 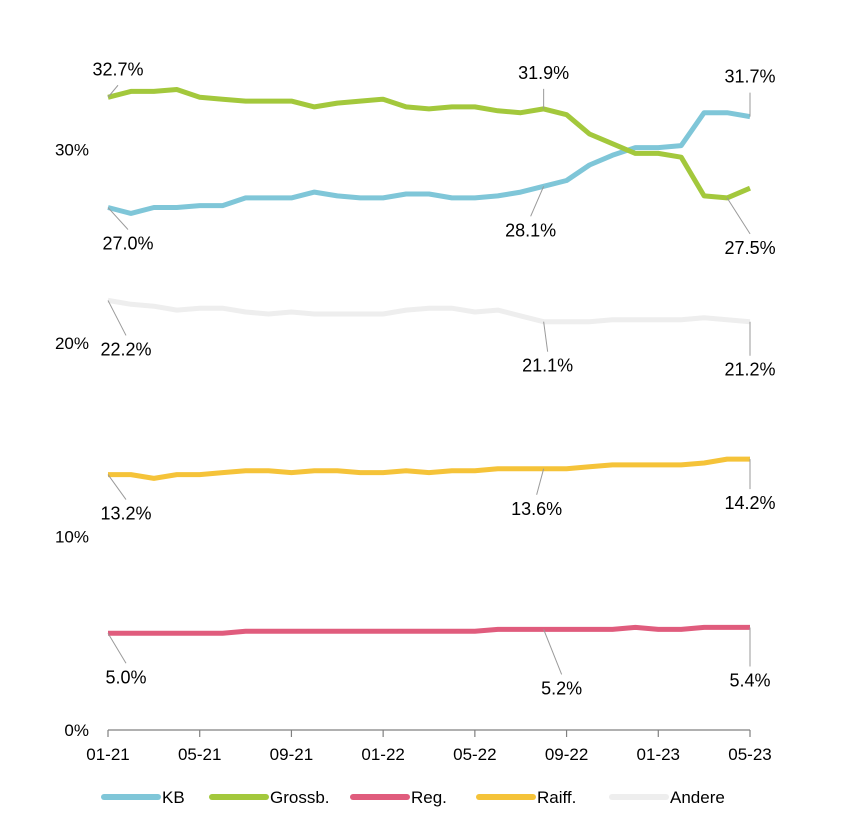 I want to click on y-tick-label: 20%, so click(x=72, y=343).